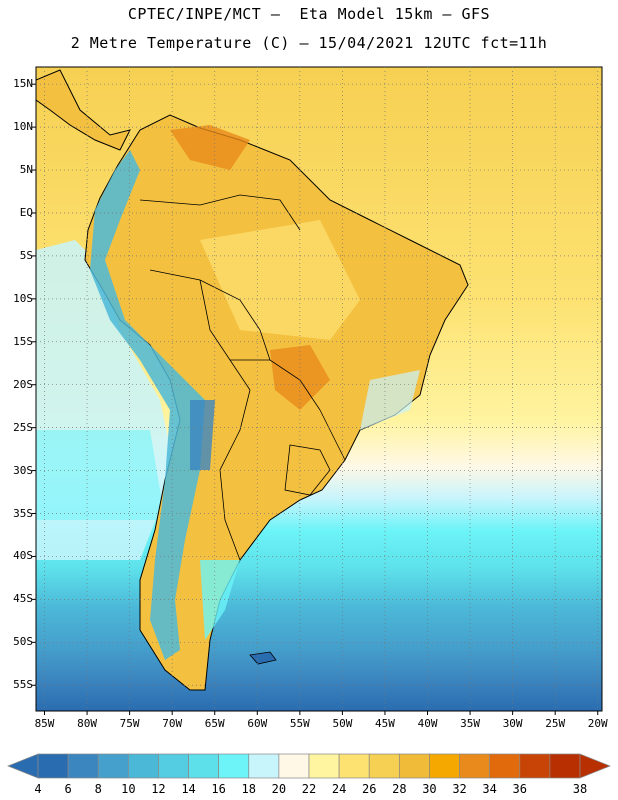  What do you see at coordinates (459, 789) in the screenshot?
I see `colorbar-label-32: 32` at bounding box center [459, 789].